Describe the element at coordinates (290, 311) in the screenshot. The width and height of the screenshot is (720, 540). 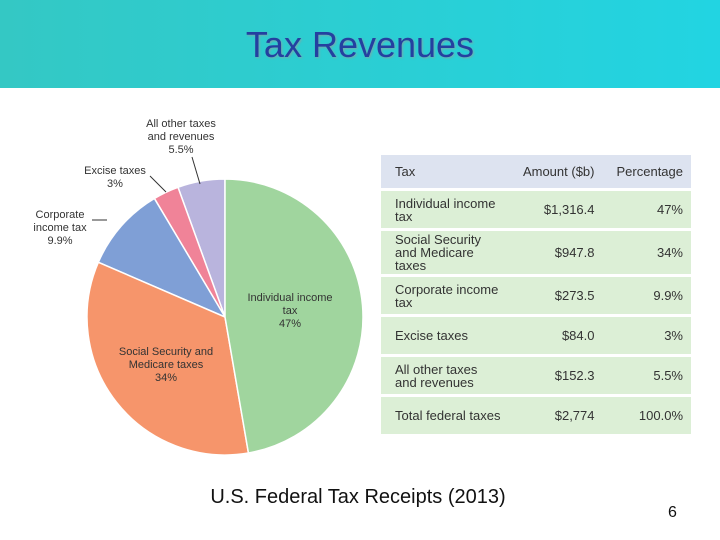
I see `slice-label: Individual income tax 47%` at that location.